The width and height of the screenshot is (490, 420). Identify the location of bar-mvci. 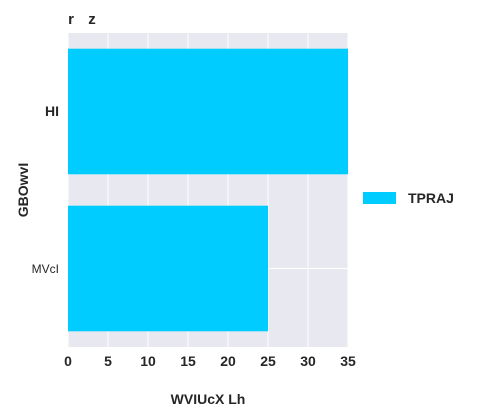
(168, 268).